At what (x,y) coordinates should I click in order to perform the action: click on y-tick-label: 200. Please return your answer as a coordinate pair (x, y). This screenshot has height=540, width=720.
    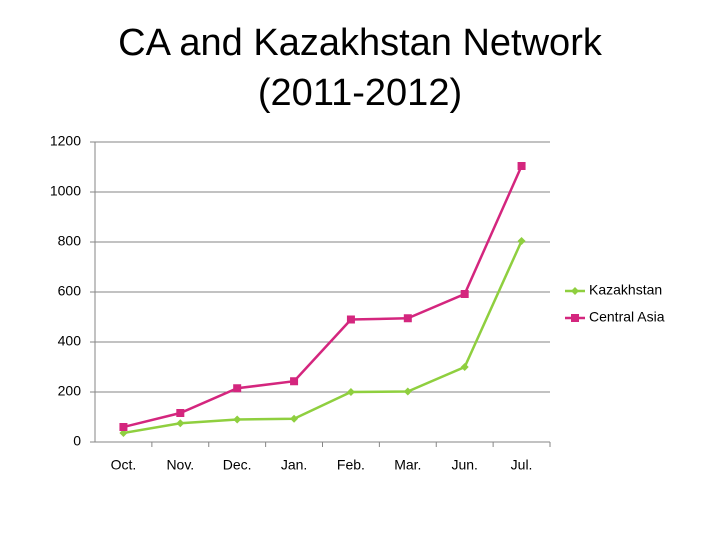
    Looking at the image, I should click on (70, 391).